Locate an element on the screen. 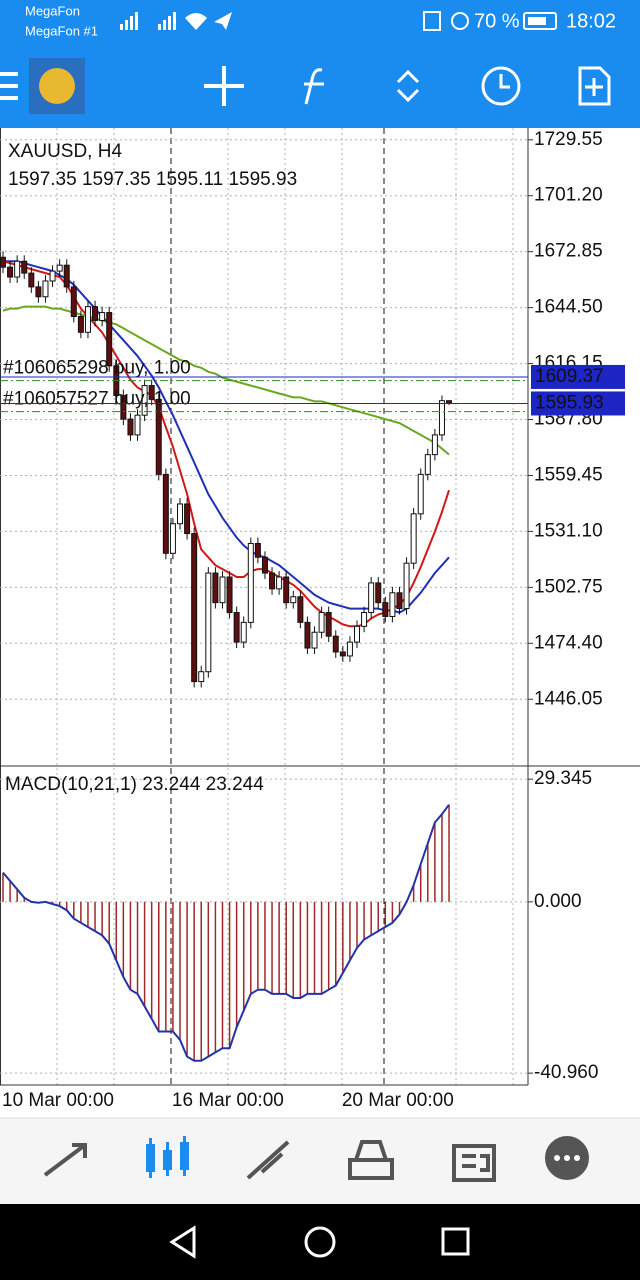 This screenshot has height=1285, width=640. app-logo-coin is located at coordinates (57, 86).